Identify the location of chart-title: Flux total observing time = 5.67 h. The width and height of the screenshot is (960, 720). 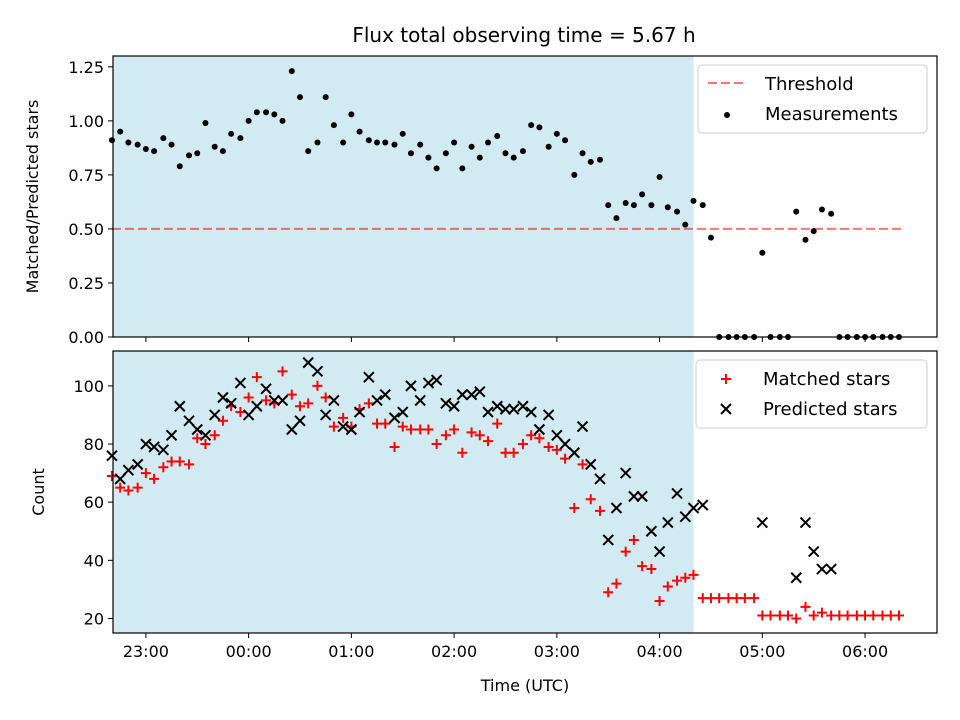
(523, 35).